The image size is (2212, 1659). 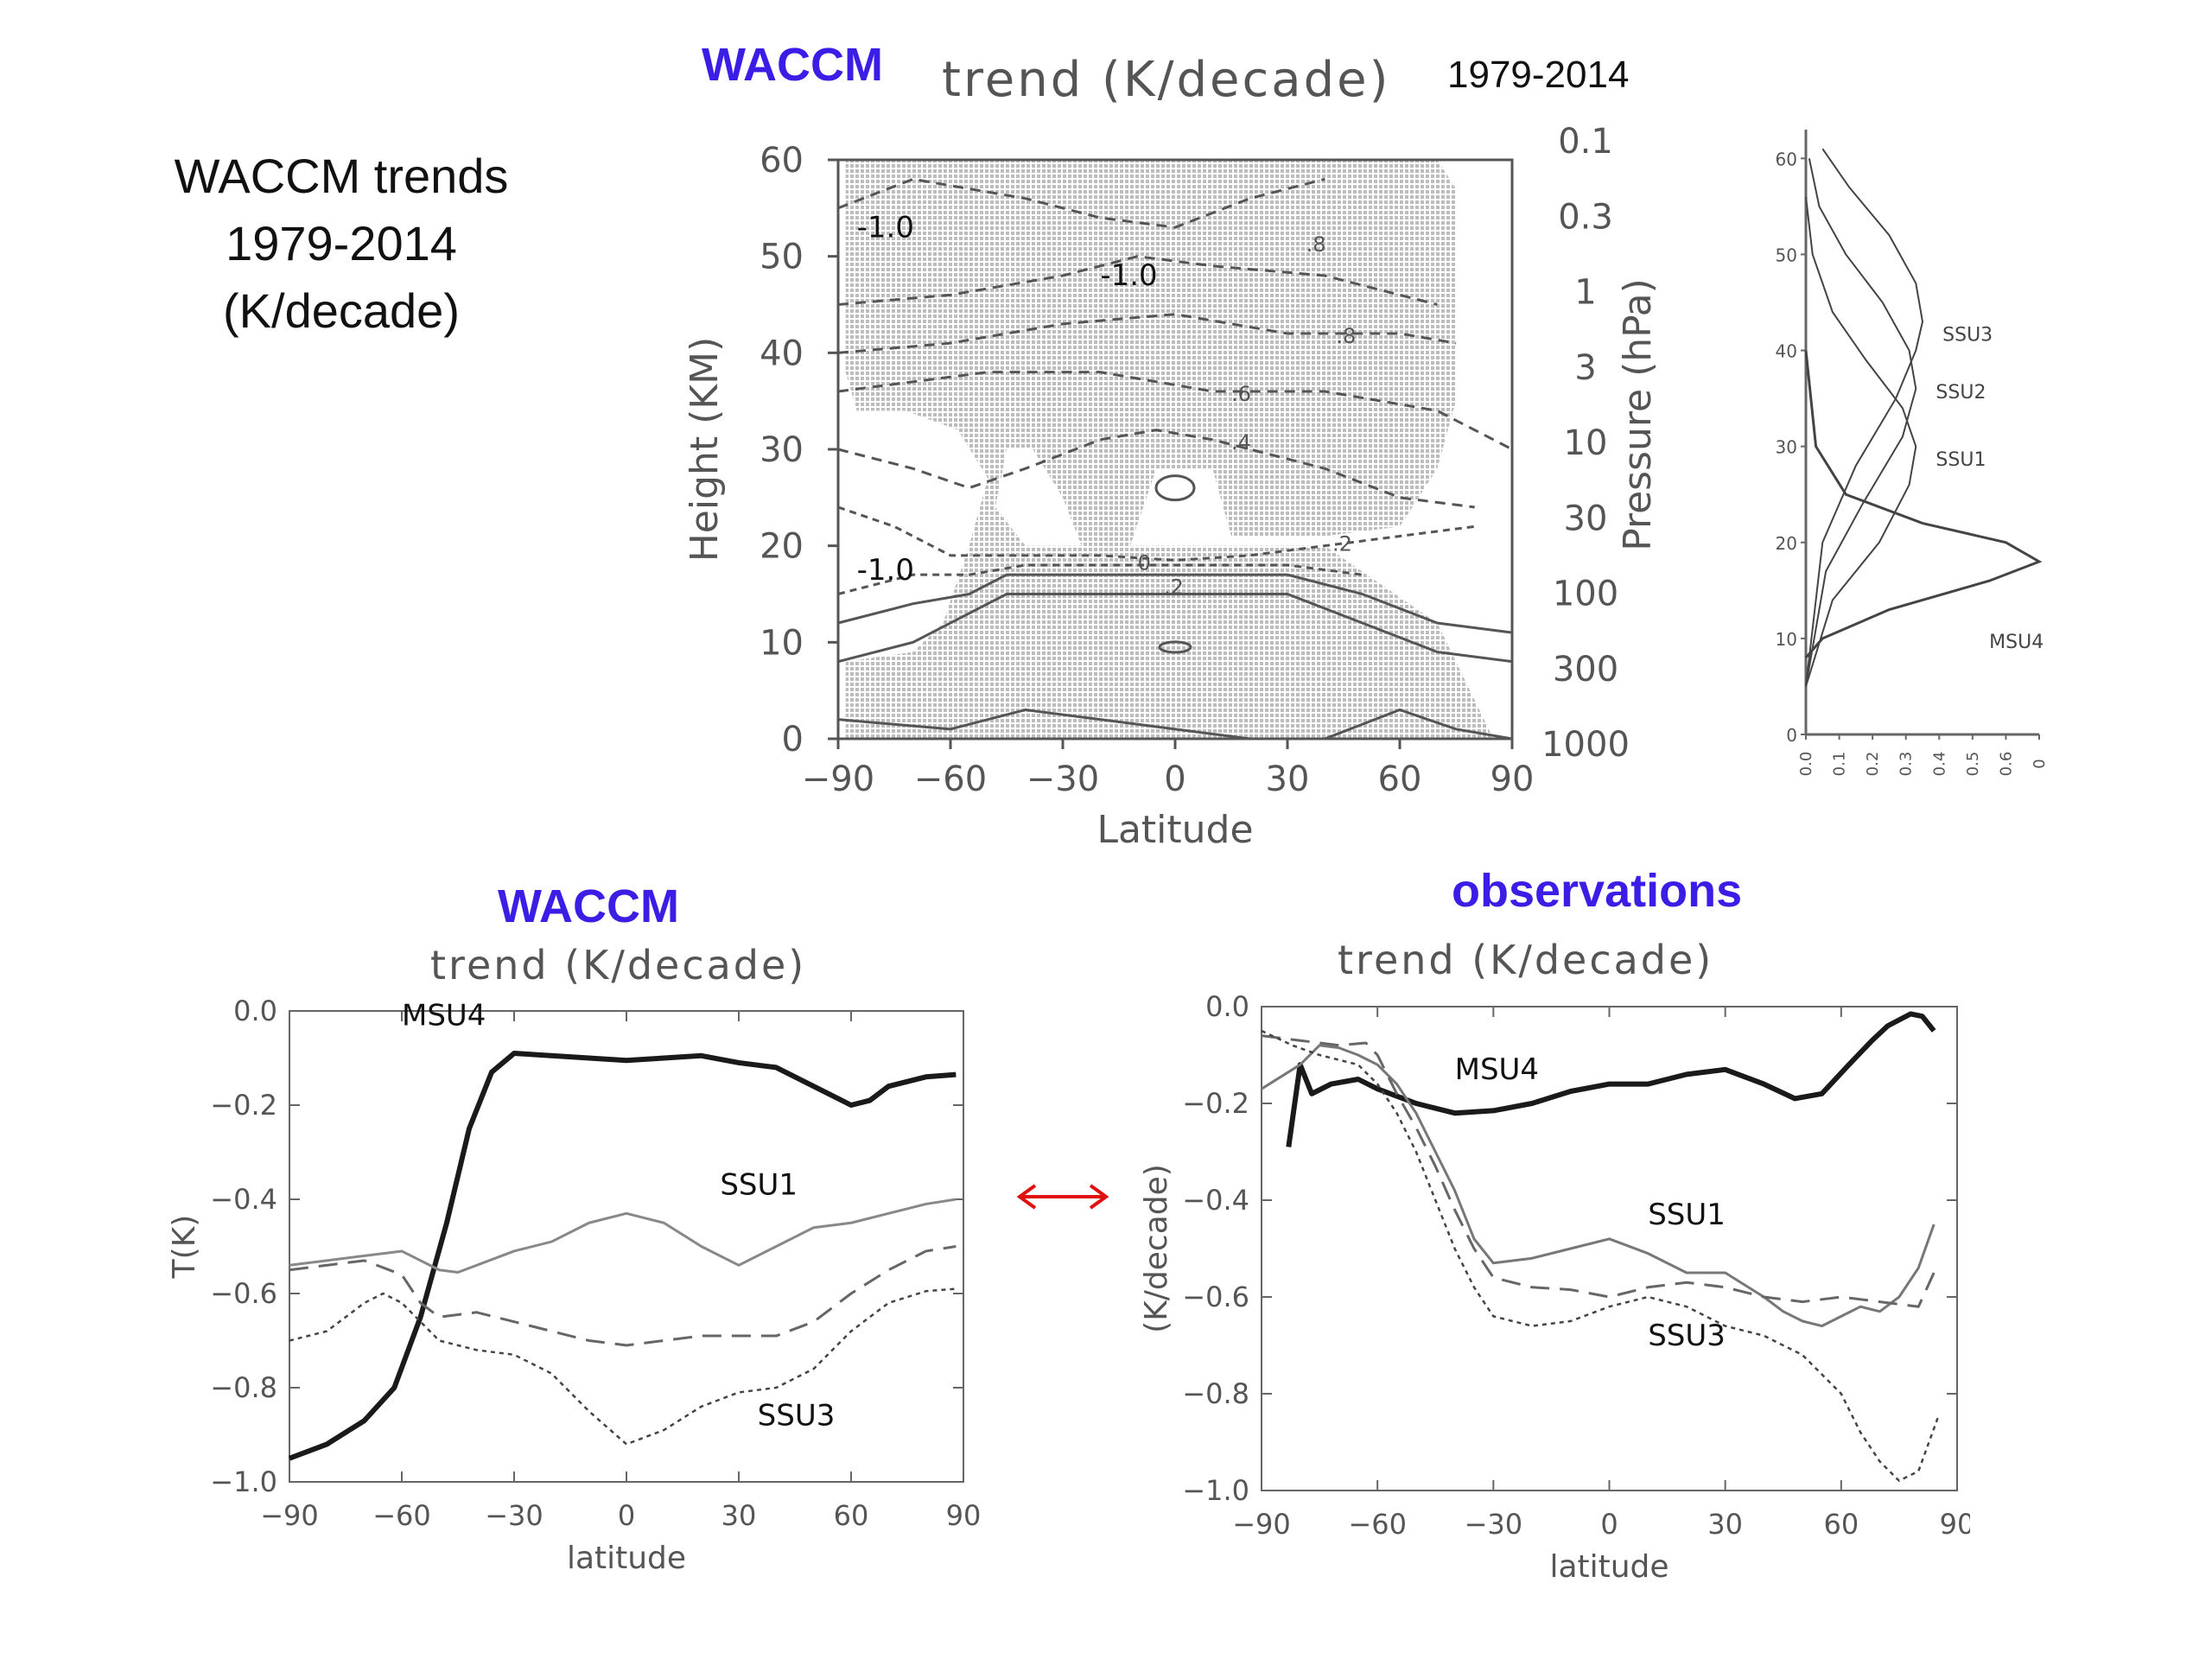 What do you see at coordinates (1786, 255) in the screenshot?
I see `wf-y-tick-label: 50` at bounding box center [1786, 255].